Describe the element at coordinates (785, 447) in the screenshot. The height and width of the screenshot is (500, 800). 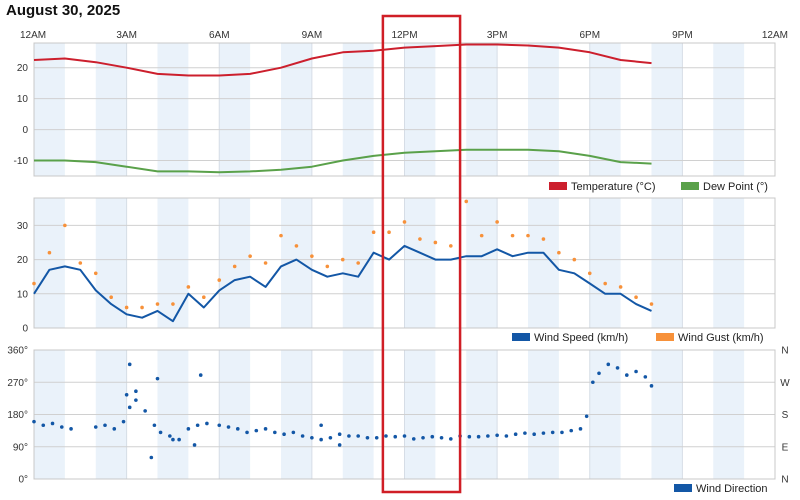
I see `right-tick-label: E` at that location.